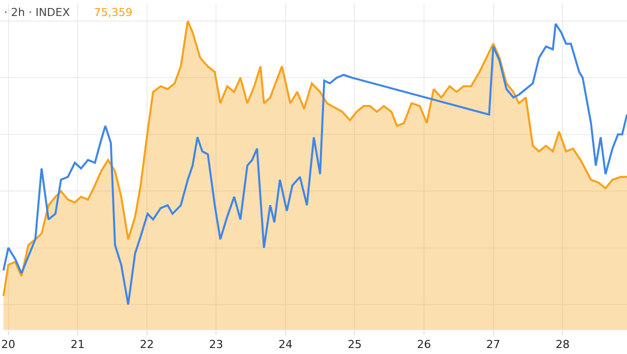 The width and height of the screenshot is (627, 354). What do you see at coordinates (285, 345) in the screenshot?
I see `x-tick-label: 24` at bounding box center [285, 345].